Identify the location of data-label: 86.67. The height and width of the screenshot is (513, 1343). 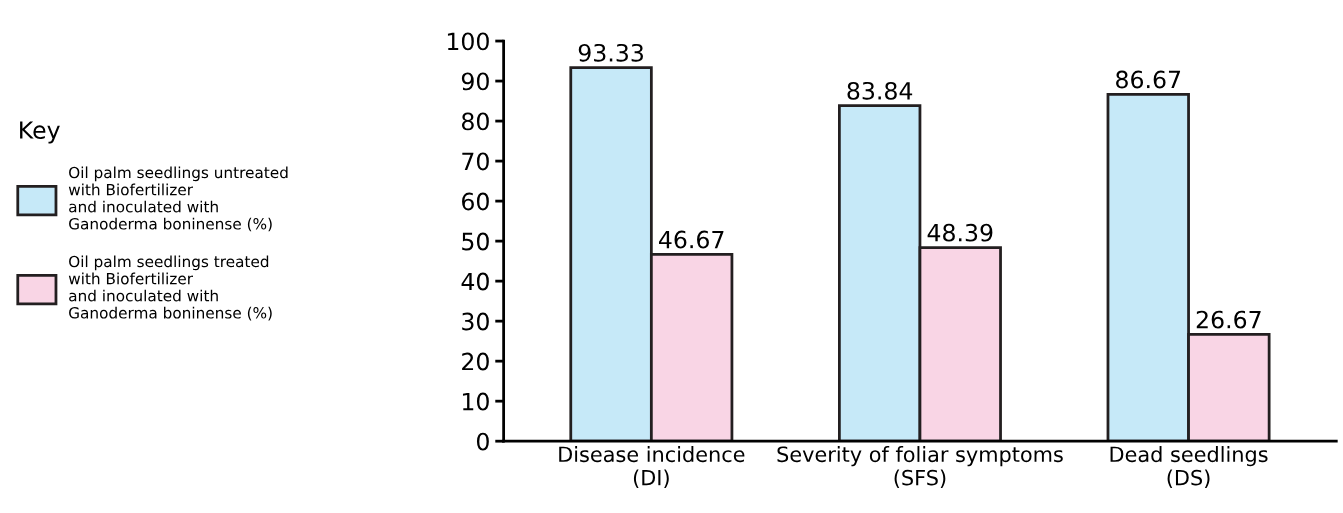
(1148, 79).